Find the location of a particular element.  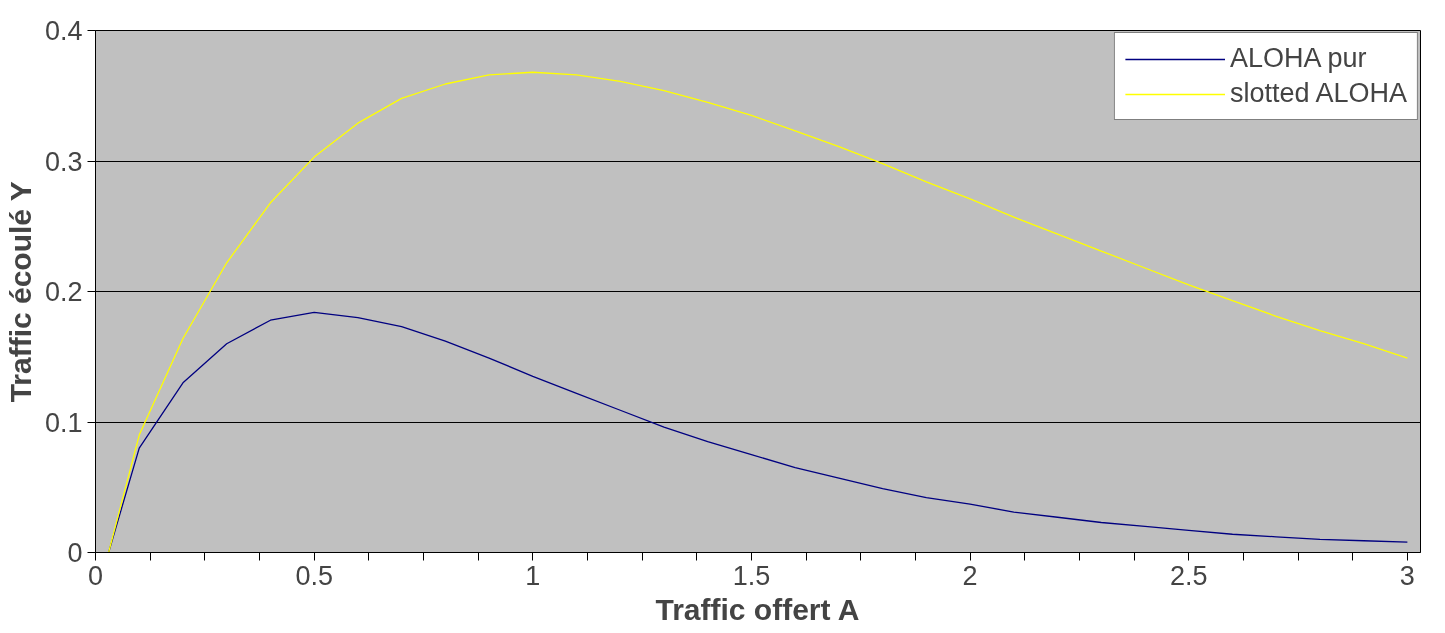

x-axis-title: Traffic offert A is located at coordinates (757, 609).